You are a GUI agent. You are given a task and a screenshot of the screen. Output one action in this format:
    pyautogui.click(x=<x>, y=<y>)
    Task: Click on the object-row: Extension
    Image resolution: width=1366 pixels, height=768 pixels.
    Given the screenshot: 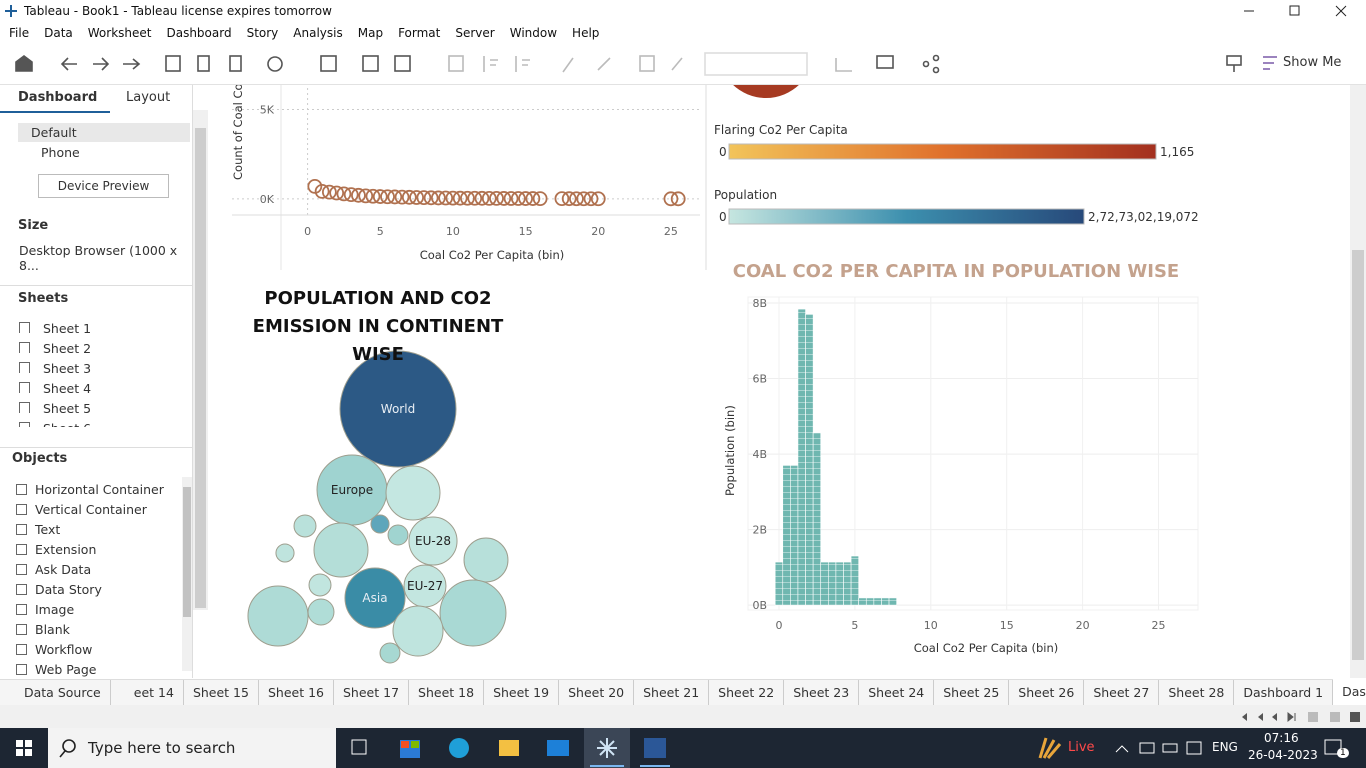 What is the action you would take?
    pyautogui.click(x=90, y=550)
    